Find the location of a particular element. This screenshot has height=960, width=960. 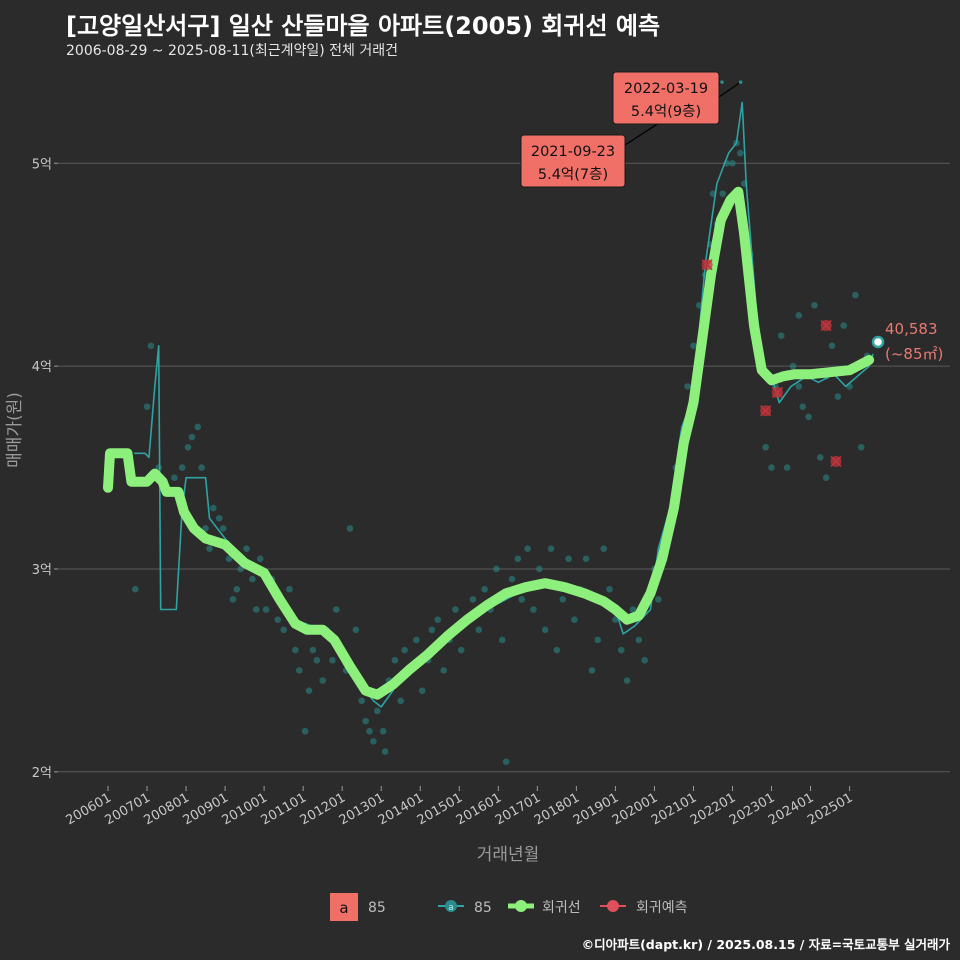

callout-leader is located at coordinates (730, 89).